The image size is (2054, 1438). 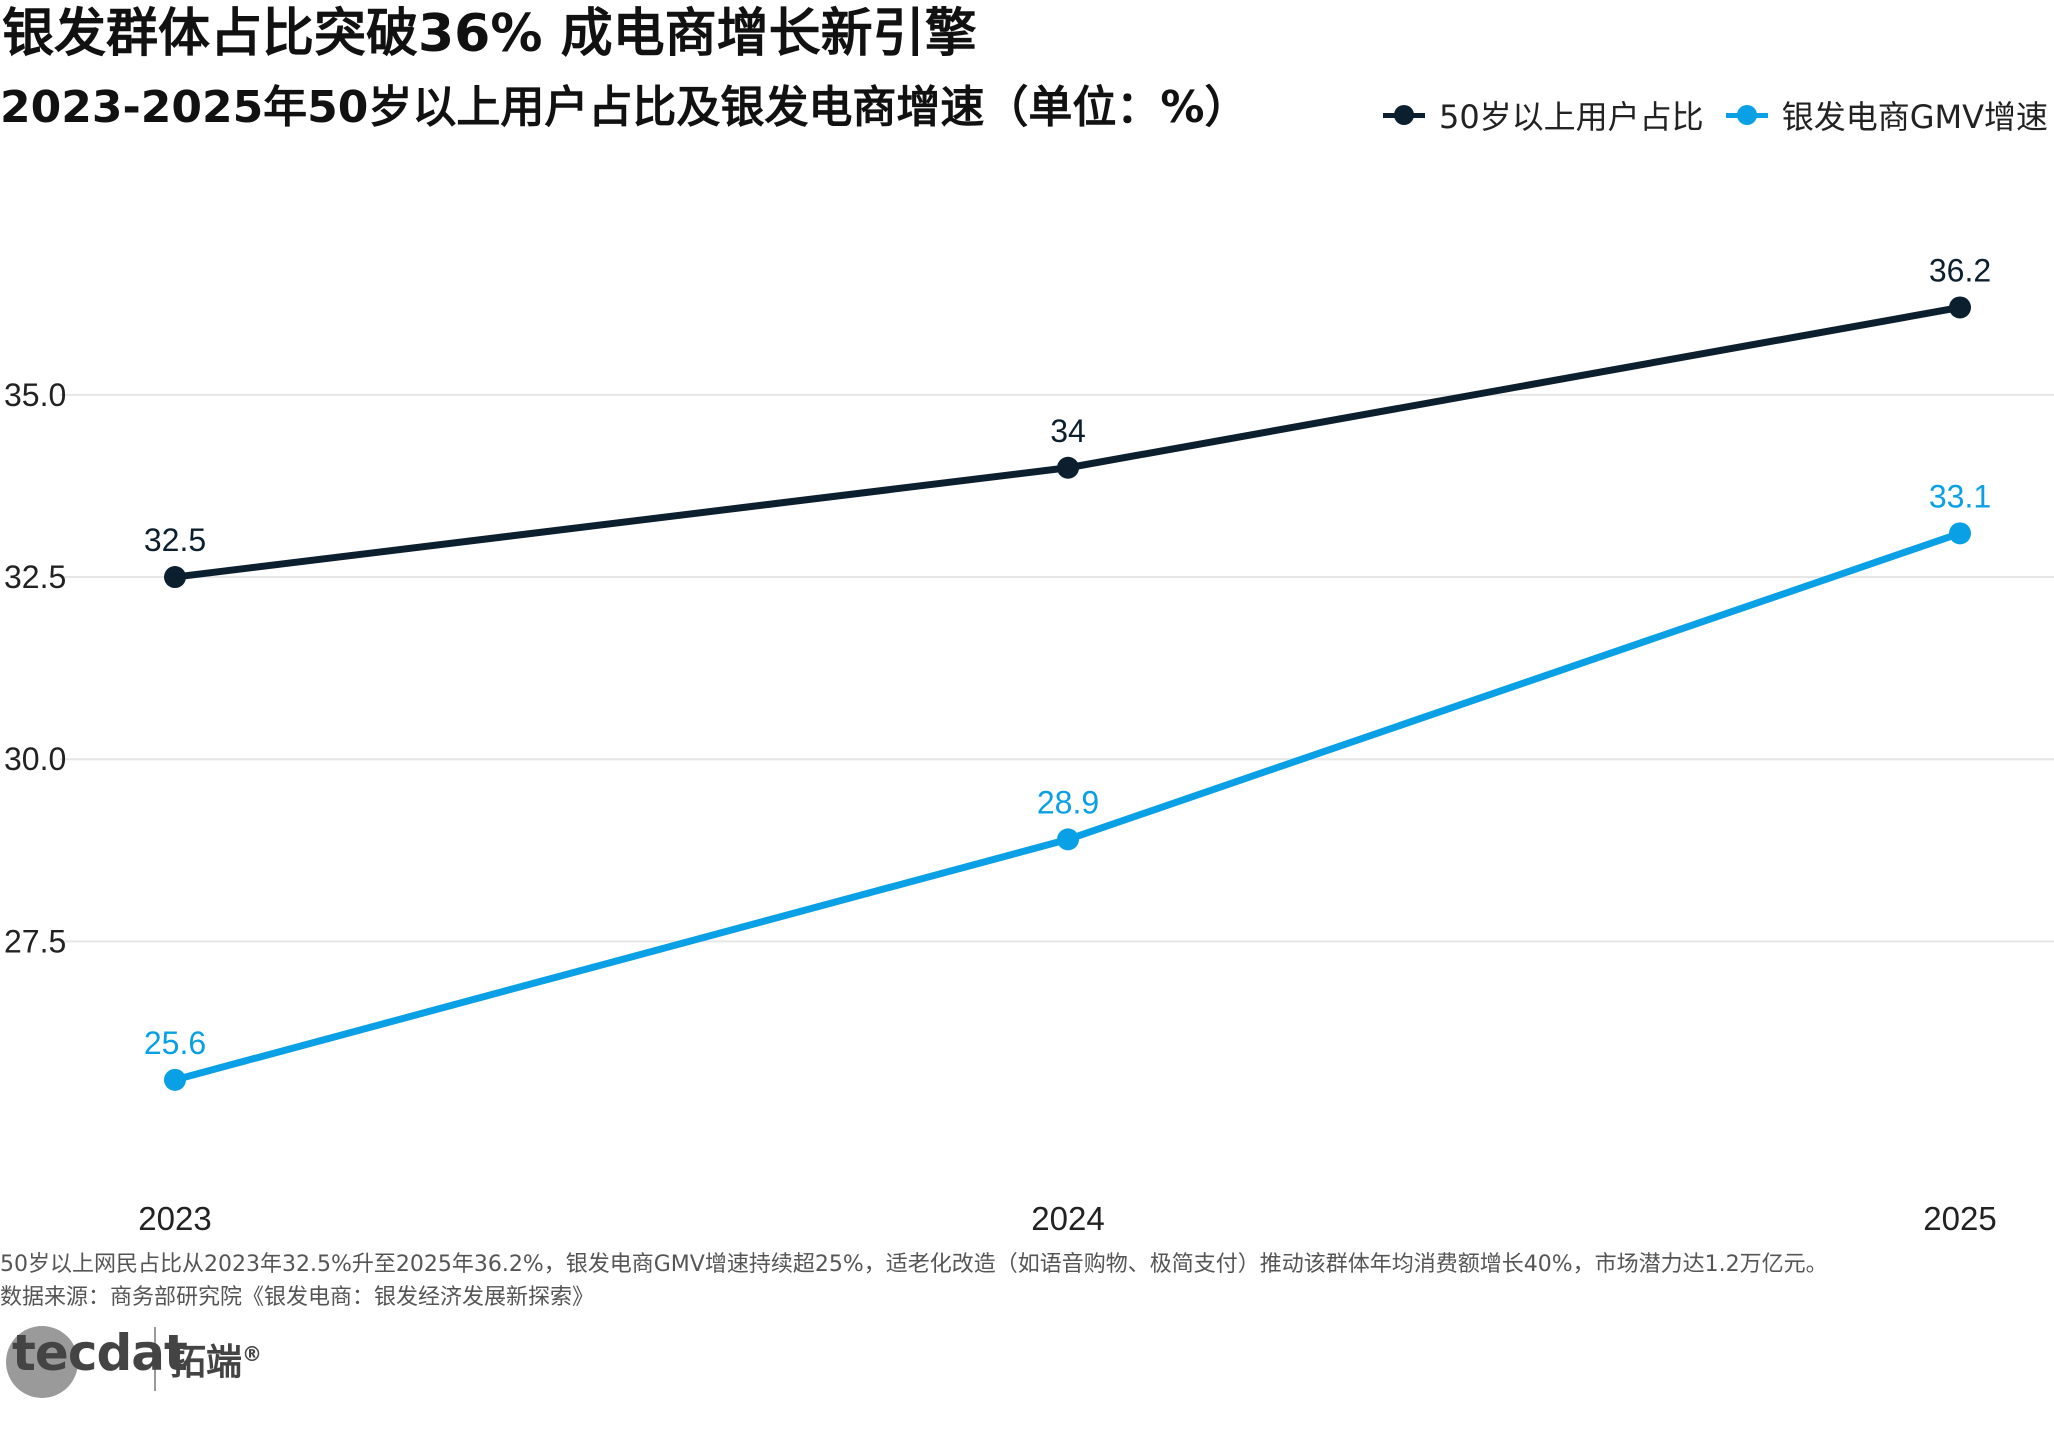 I want to click on y-tick-label: 27.5, so click(x=35, y=941).